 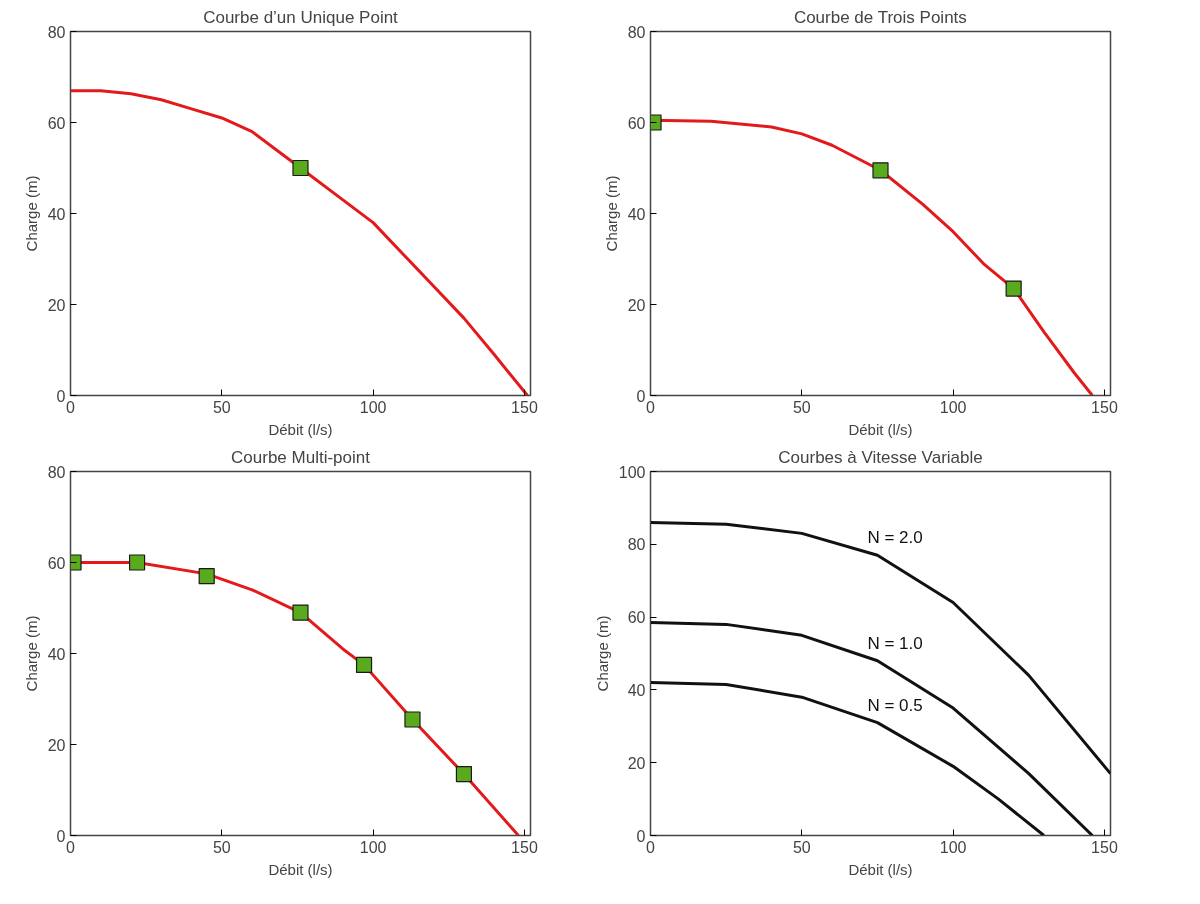 I want to click on y-tick-label: 100, so click(x=632, y=472).